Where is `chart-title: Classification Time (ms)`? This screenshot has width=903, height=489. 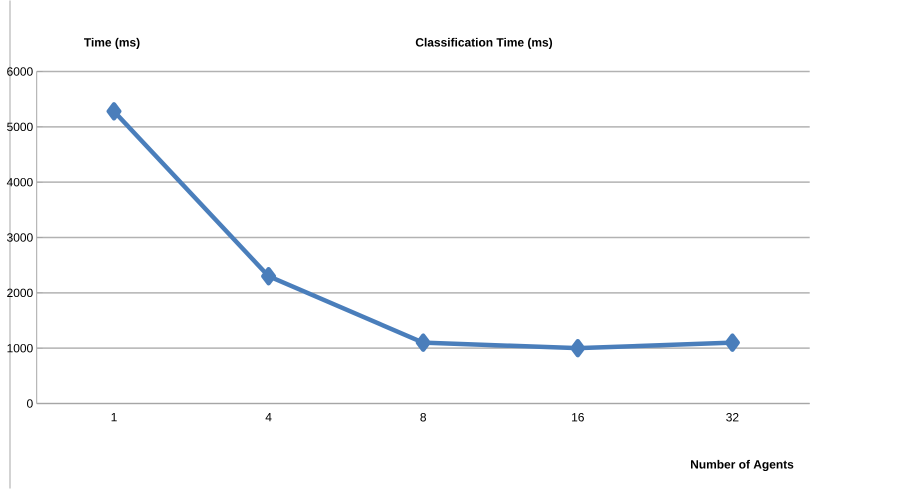 chart-title: Classification Time (ms) is located at coordinates (484, 43).